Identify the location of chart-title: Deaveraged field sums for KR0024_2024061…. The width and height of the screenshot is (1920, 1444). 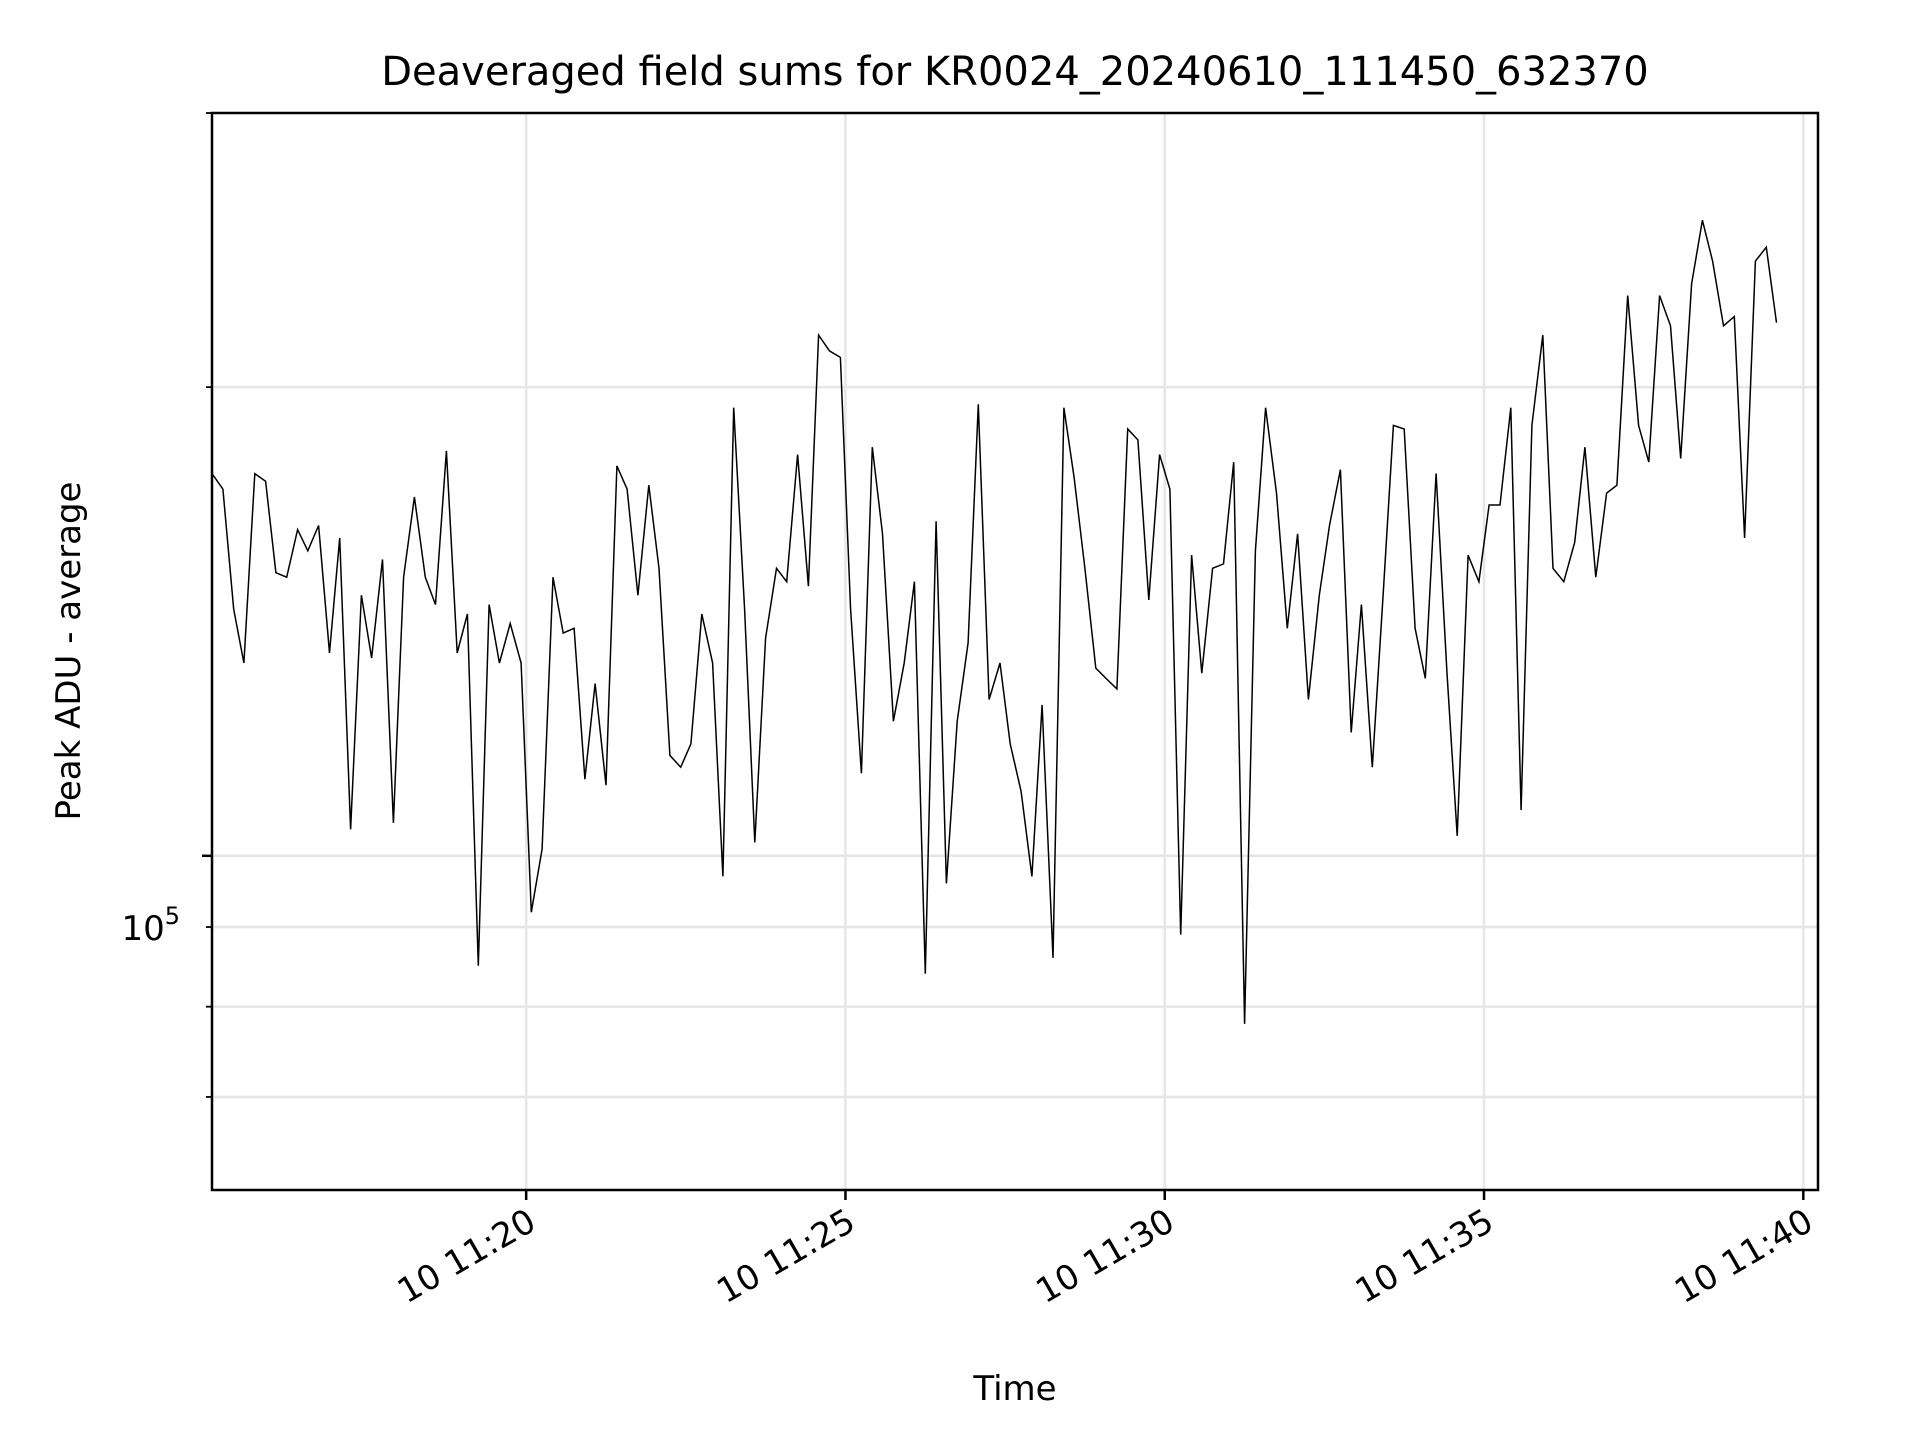
(1015, 72).